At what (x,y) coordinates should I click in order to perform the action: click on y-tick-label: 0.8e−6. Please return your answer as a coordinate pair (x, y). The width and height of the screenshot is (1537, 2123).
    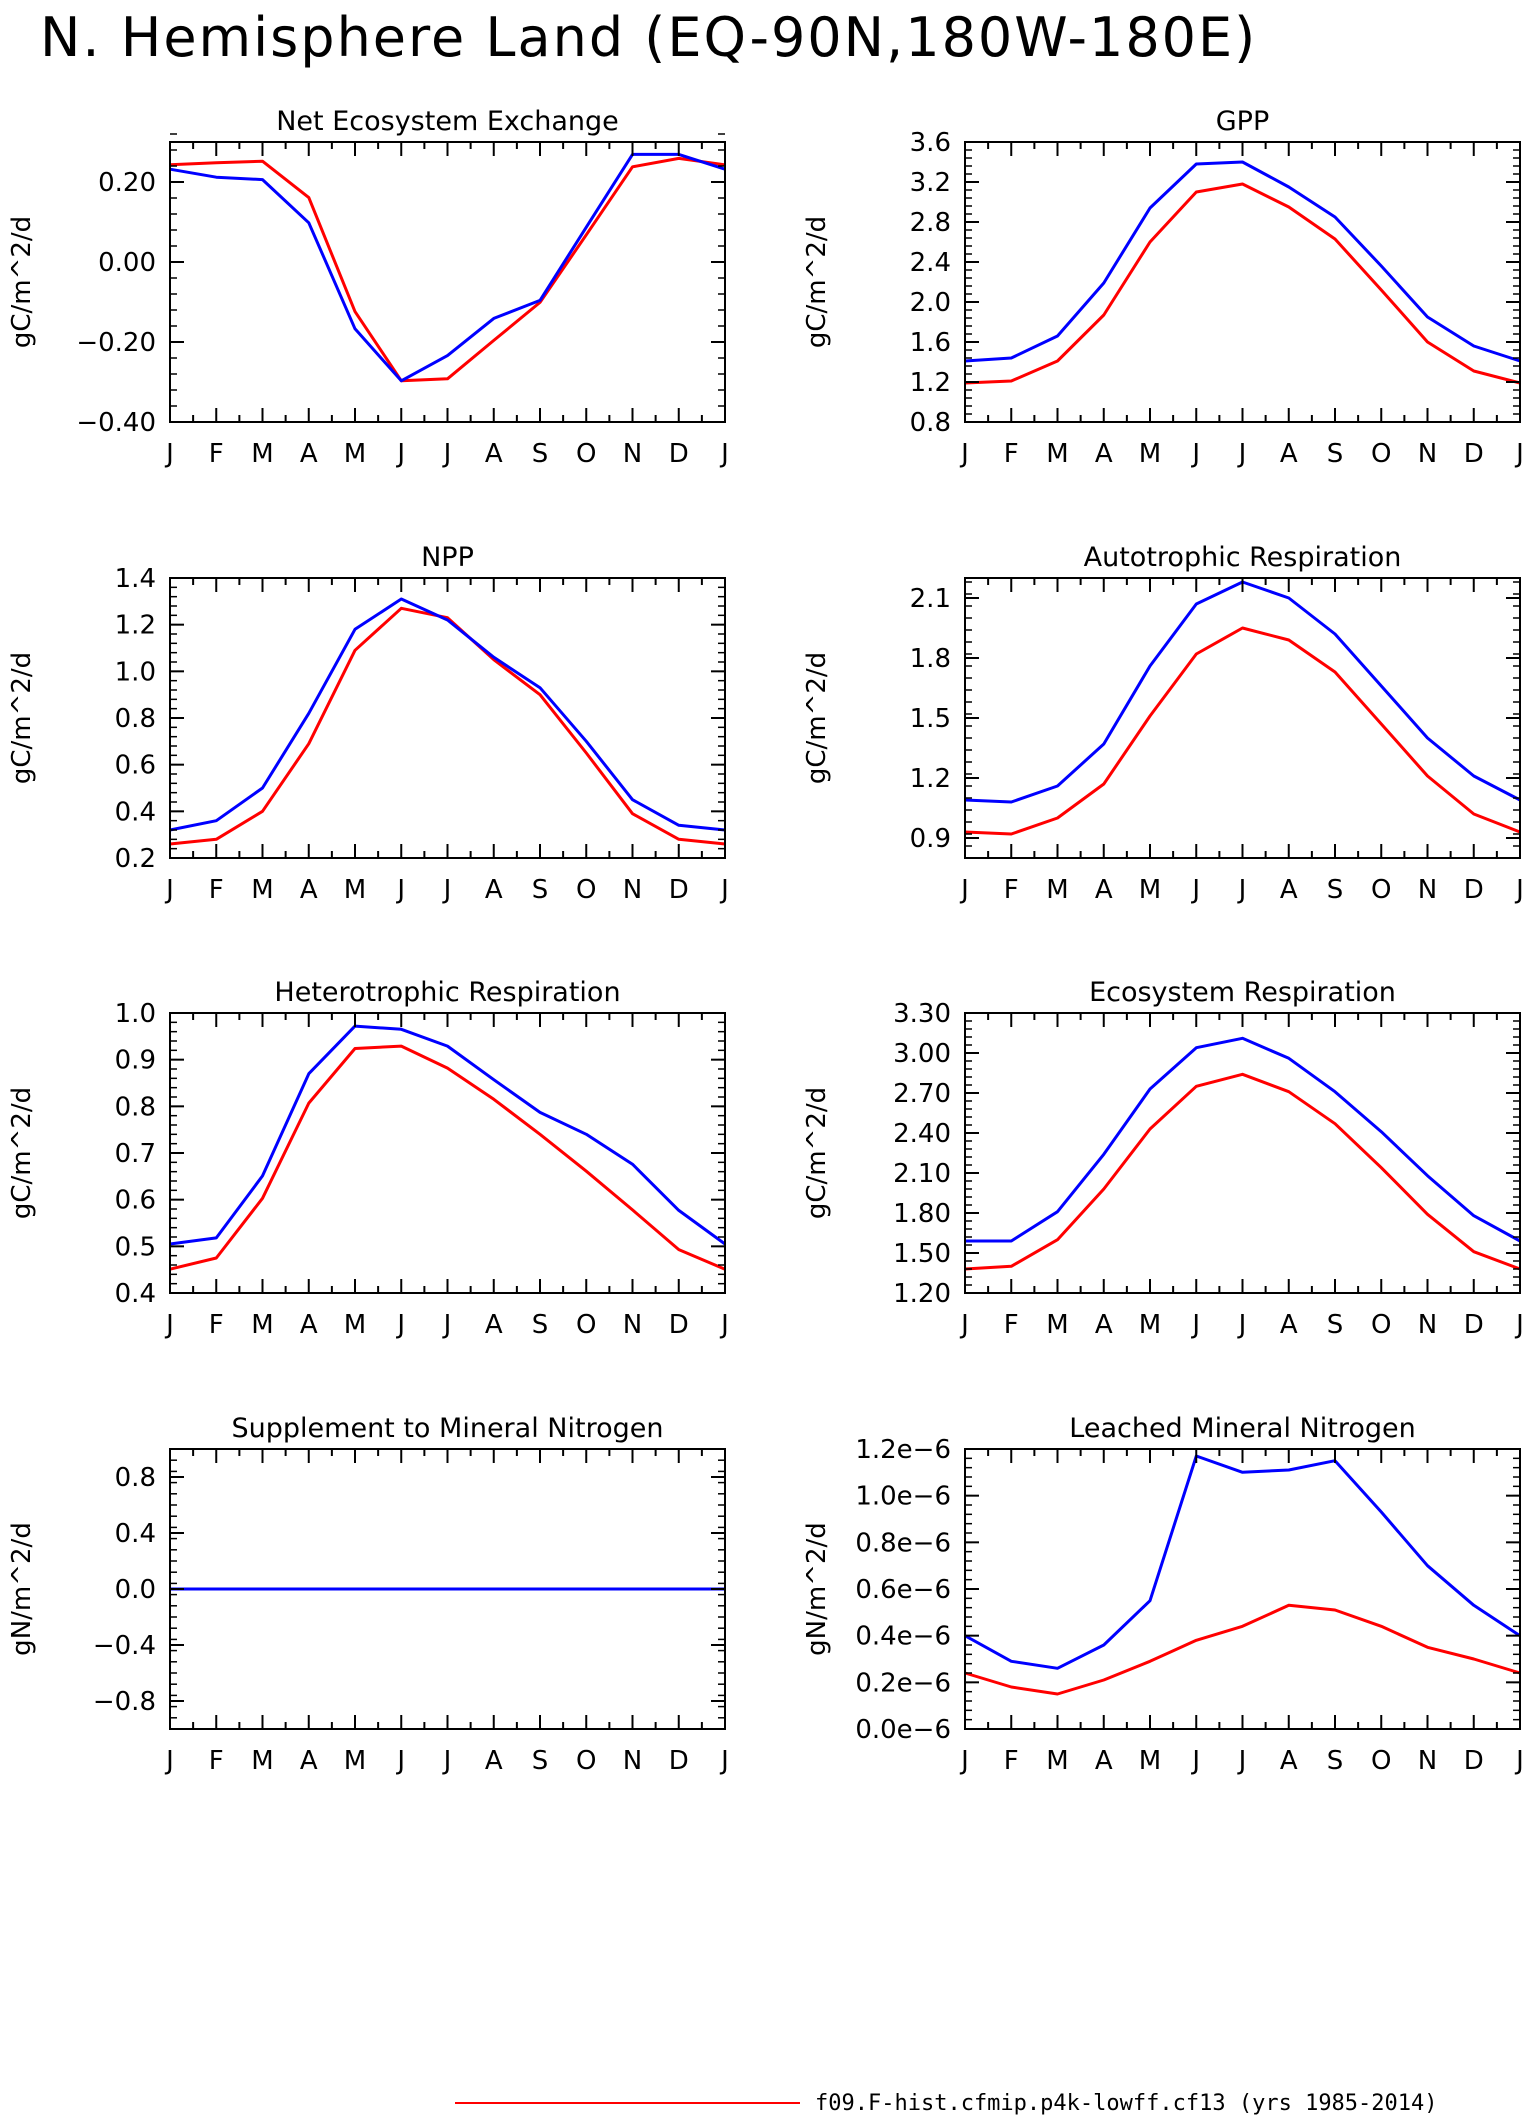
    Looking at the image, I should click on (903, 1543).